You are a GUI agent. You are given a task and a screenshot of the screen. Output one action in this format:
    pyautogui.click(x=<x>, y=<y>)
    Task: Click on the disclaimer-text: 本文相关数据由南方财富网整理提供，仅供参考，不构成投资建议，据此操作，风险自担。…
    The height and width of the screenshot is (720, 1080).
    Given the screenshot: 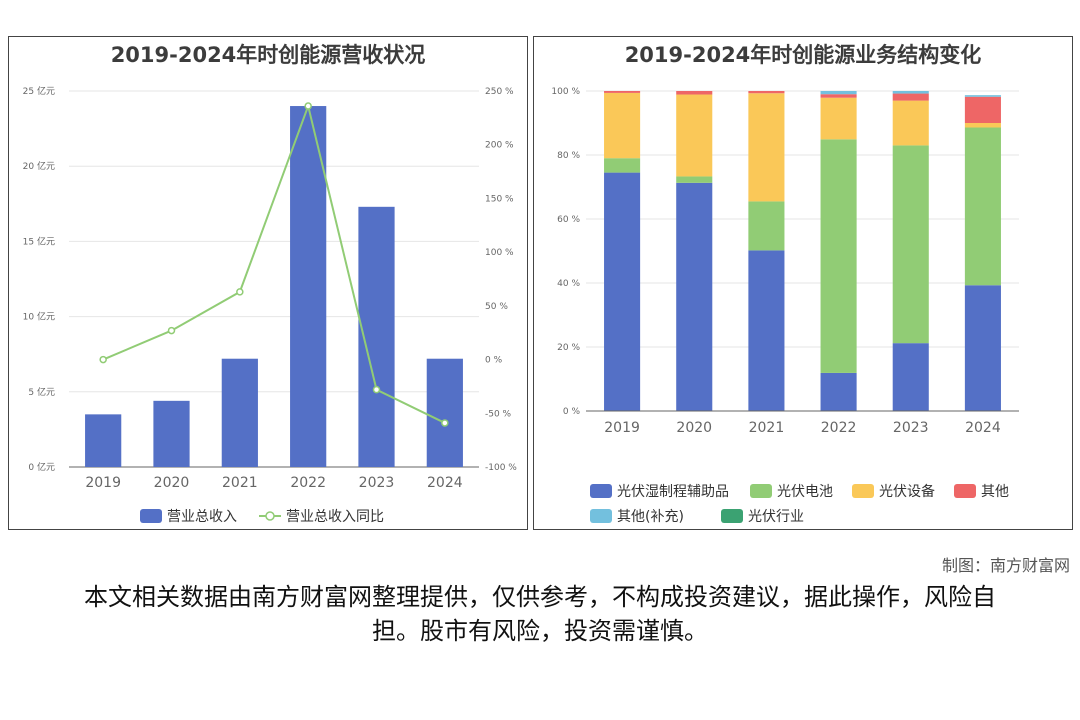 What is the action you would take?
    pyautogui.click(x=540, y=614)
    